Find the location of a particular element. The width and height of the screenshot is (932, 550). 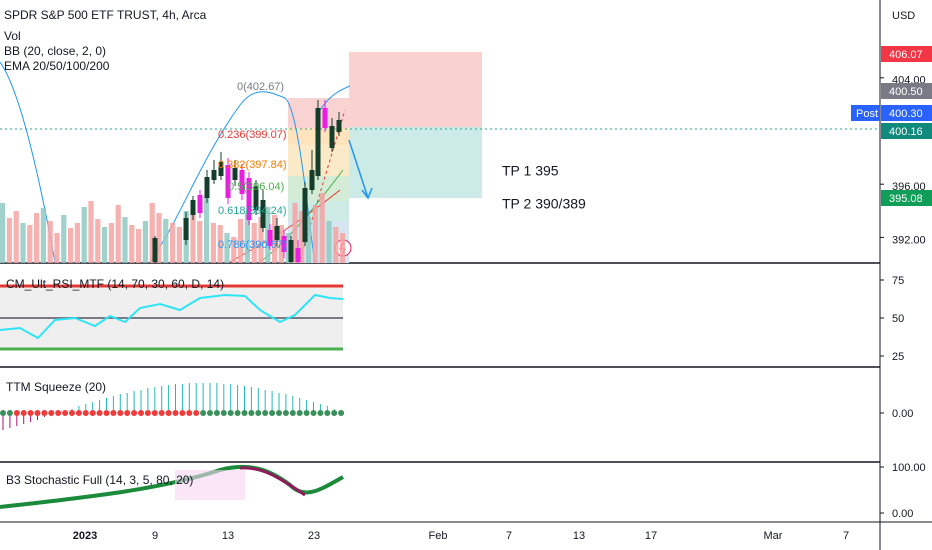

indicator-label: Vol is located at coordinates (12, 36).